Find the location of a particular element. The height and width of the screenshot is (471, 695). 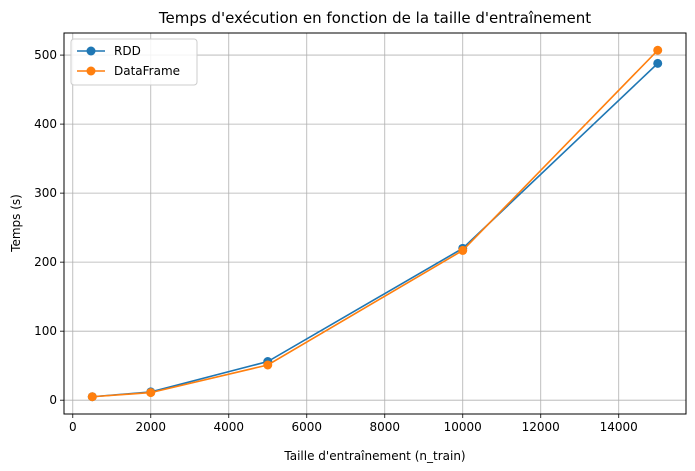

y-tick-label: 400 is located at coordinates (45, 124).